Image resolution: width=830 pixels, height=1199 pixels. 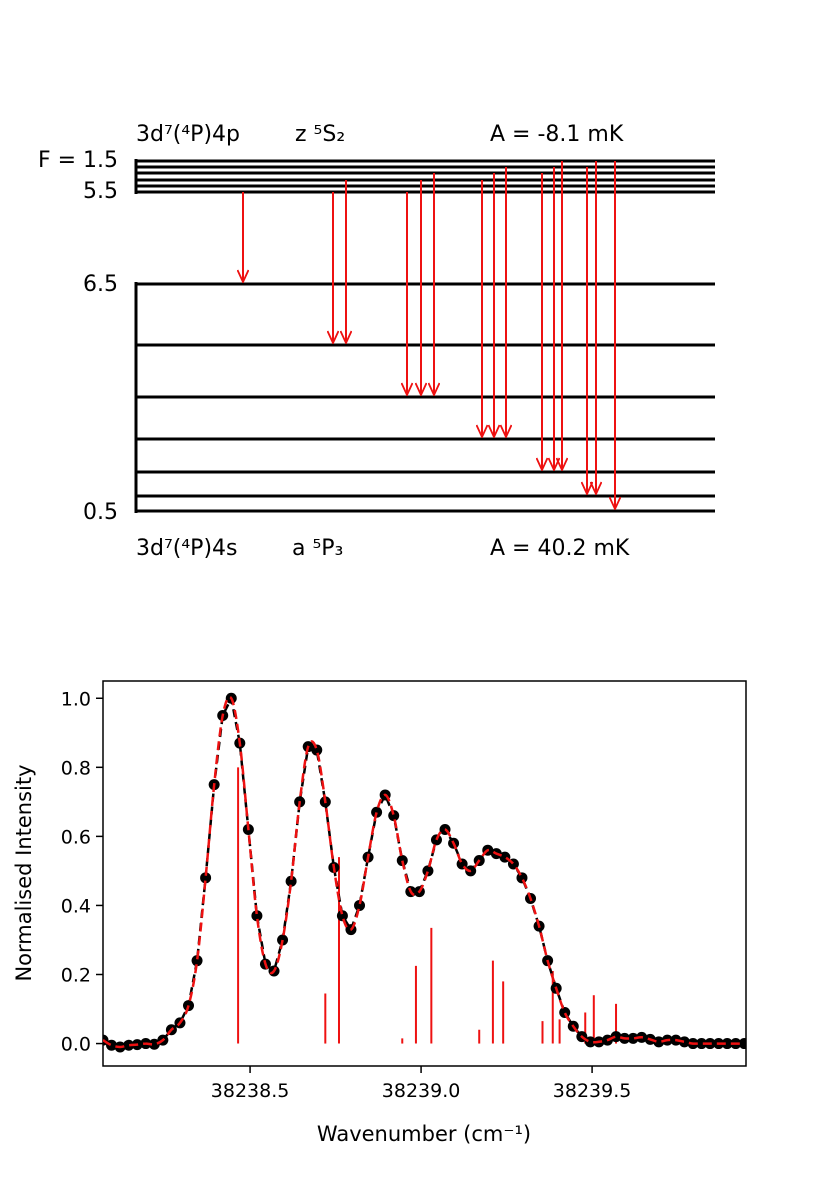 I want to click on lower-f-label-bottom: 0.5, so click(x=100, y=512).